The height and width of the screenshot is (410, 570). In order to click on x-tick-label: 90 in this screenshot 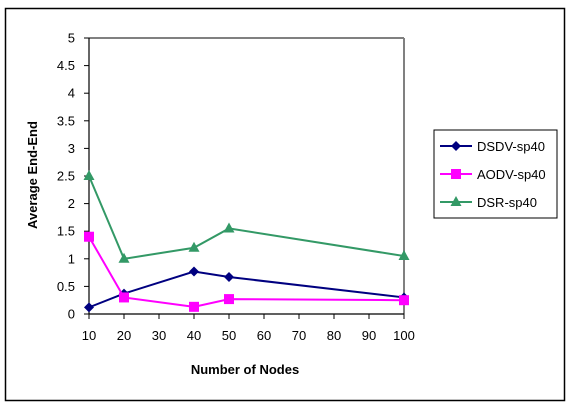, I will do `click(369, 335)`.